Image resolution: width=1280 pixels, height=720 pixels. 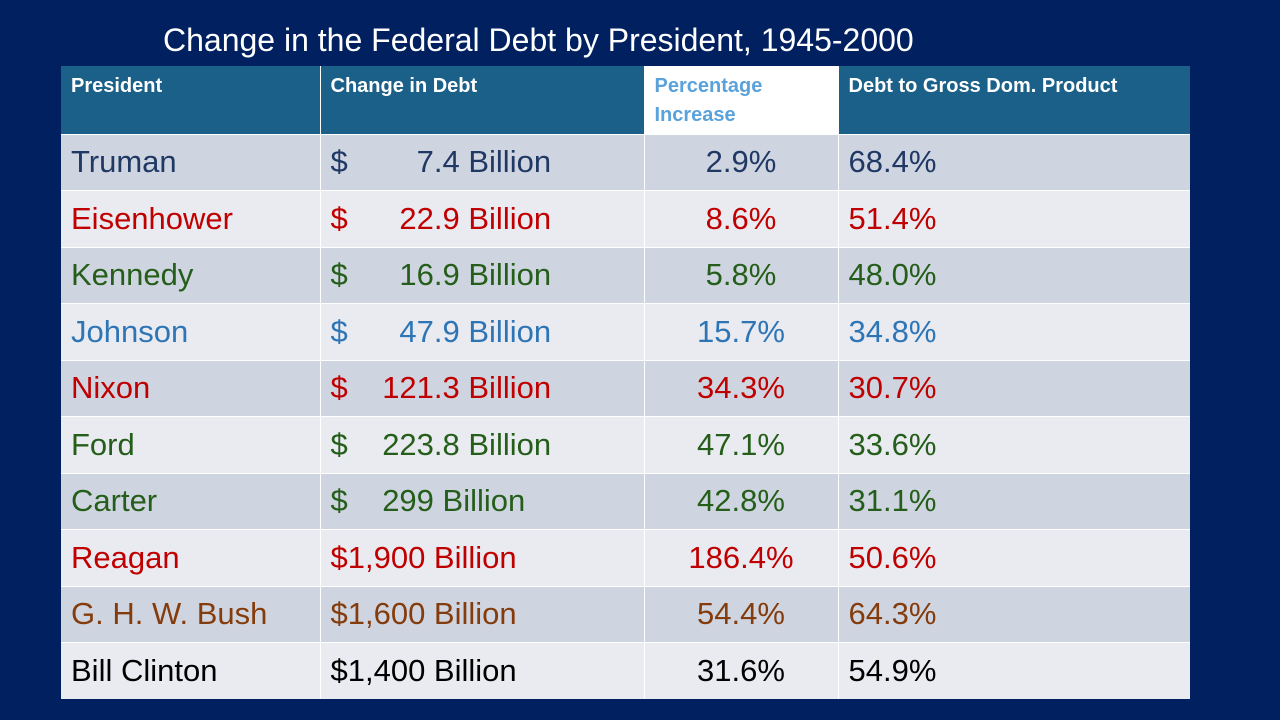 What do you see at coordinates (1014, 501) in the screenshot?
I see `debt-gdp-cell: 31.1%` at bounding box center [1014, 501].